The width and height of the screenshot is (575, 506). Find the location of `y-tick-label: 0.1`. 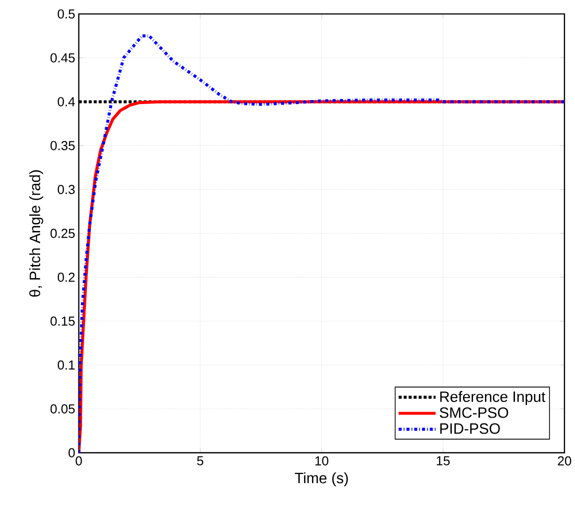

y-tick-label: 0.1 is located at coordinates (66, 365).